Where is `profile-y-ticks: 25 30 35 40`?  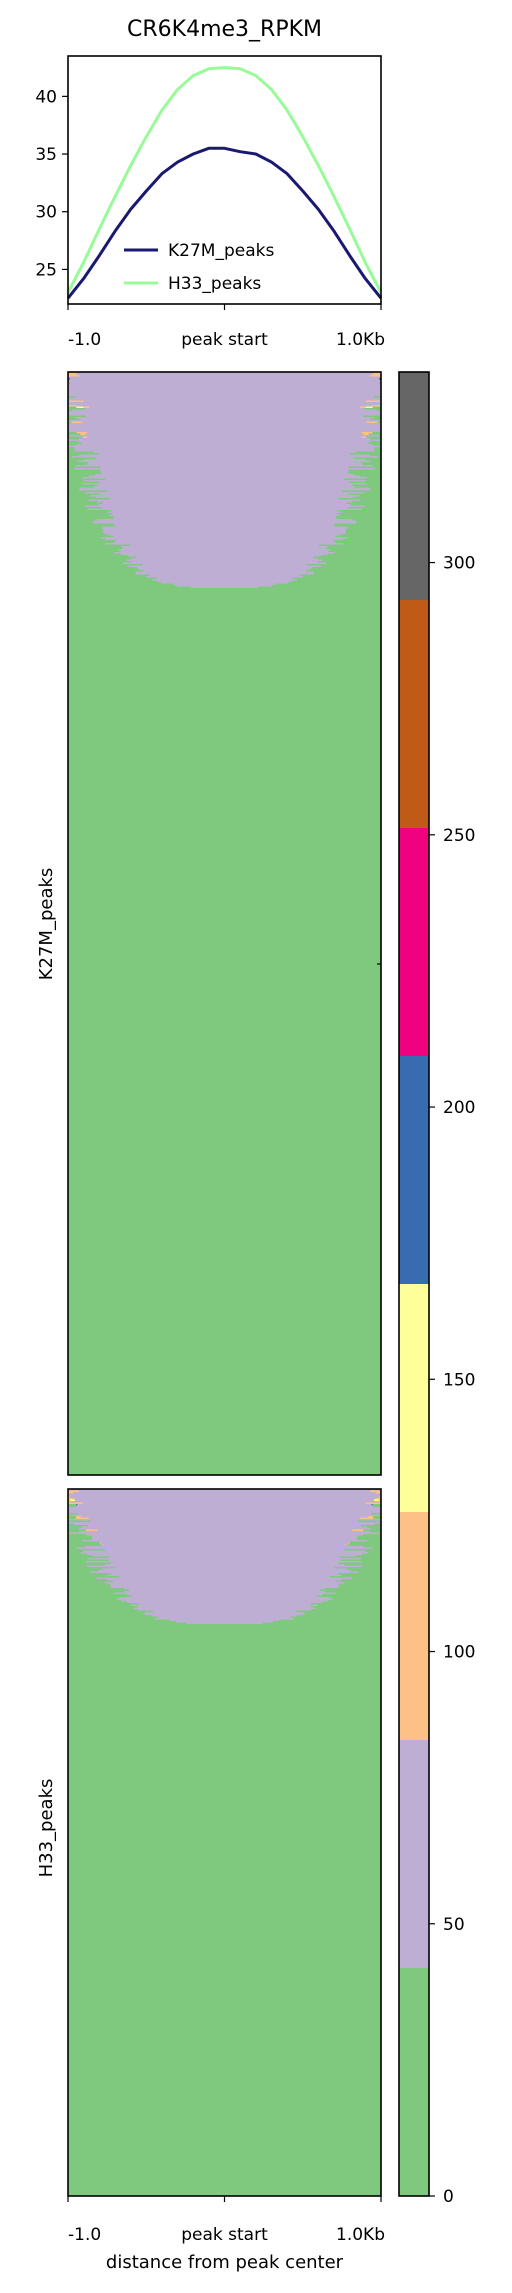
profile-y-ticks: 25 30 35 40 is located at coordinates (51, 183).